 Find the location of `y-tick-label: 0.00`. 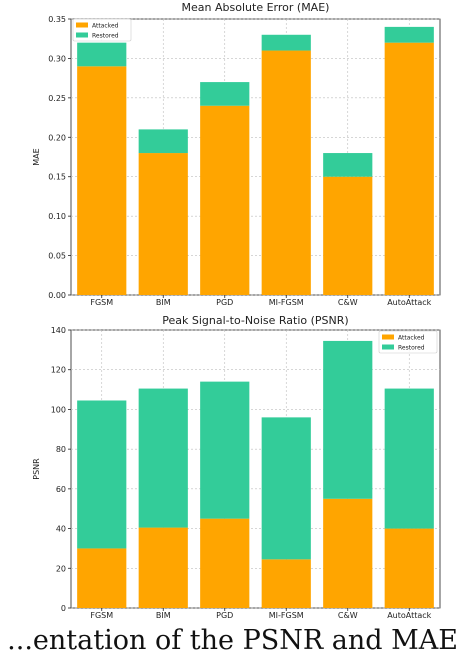

y-tick-label: 0.00 is located at coordinates (57, 295).